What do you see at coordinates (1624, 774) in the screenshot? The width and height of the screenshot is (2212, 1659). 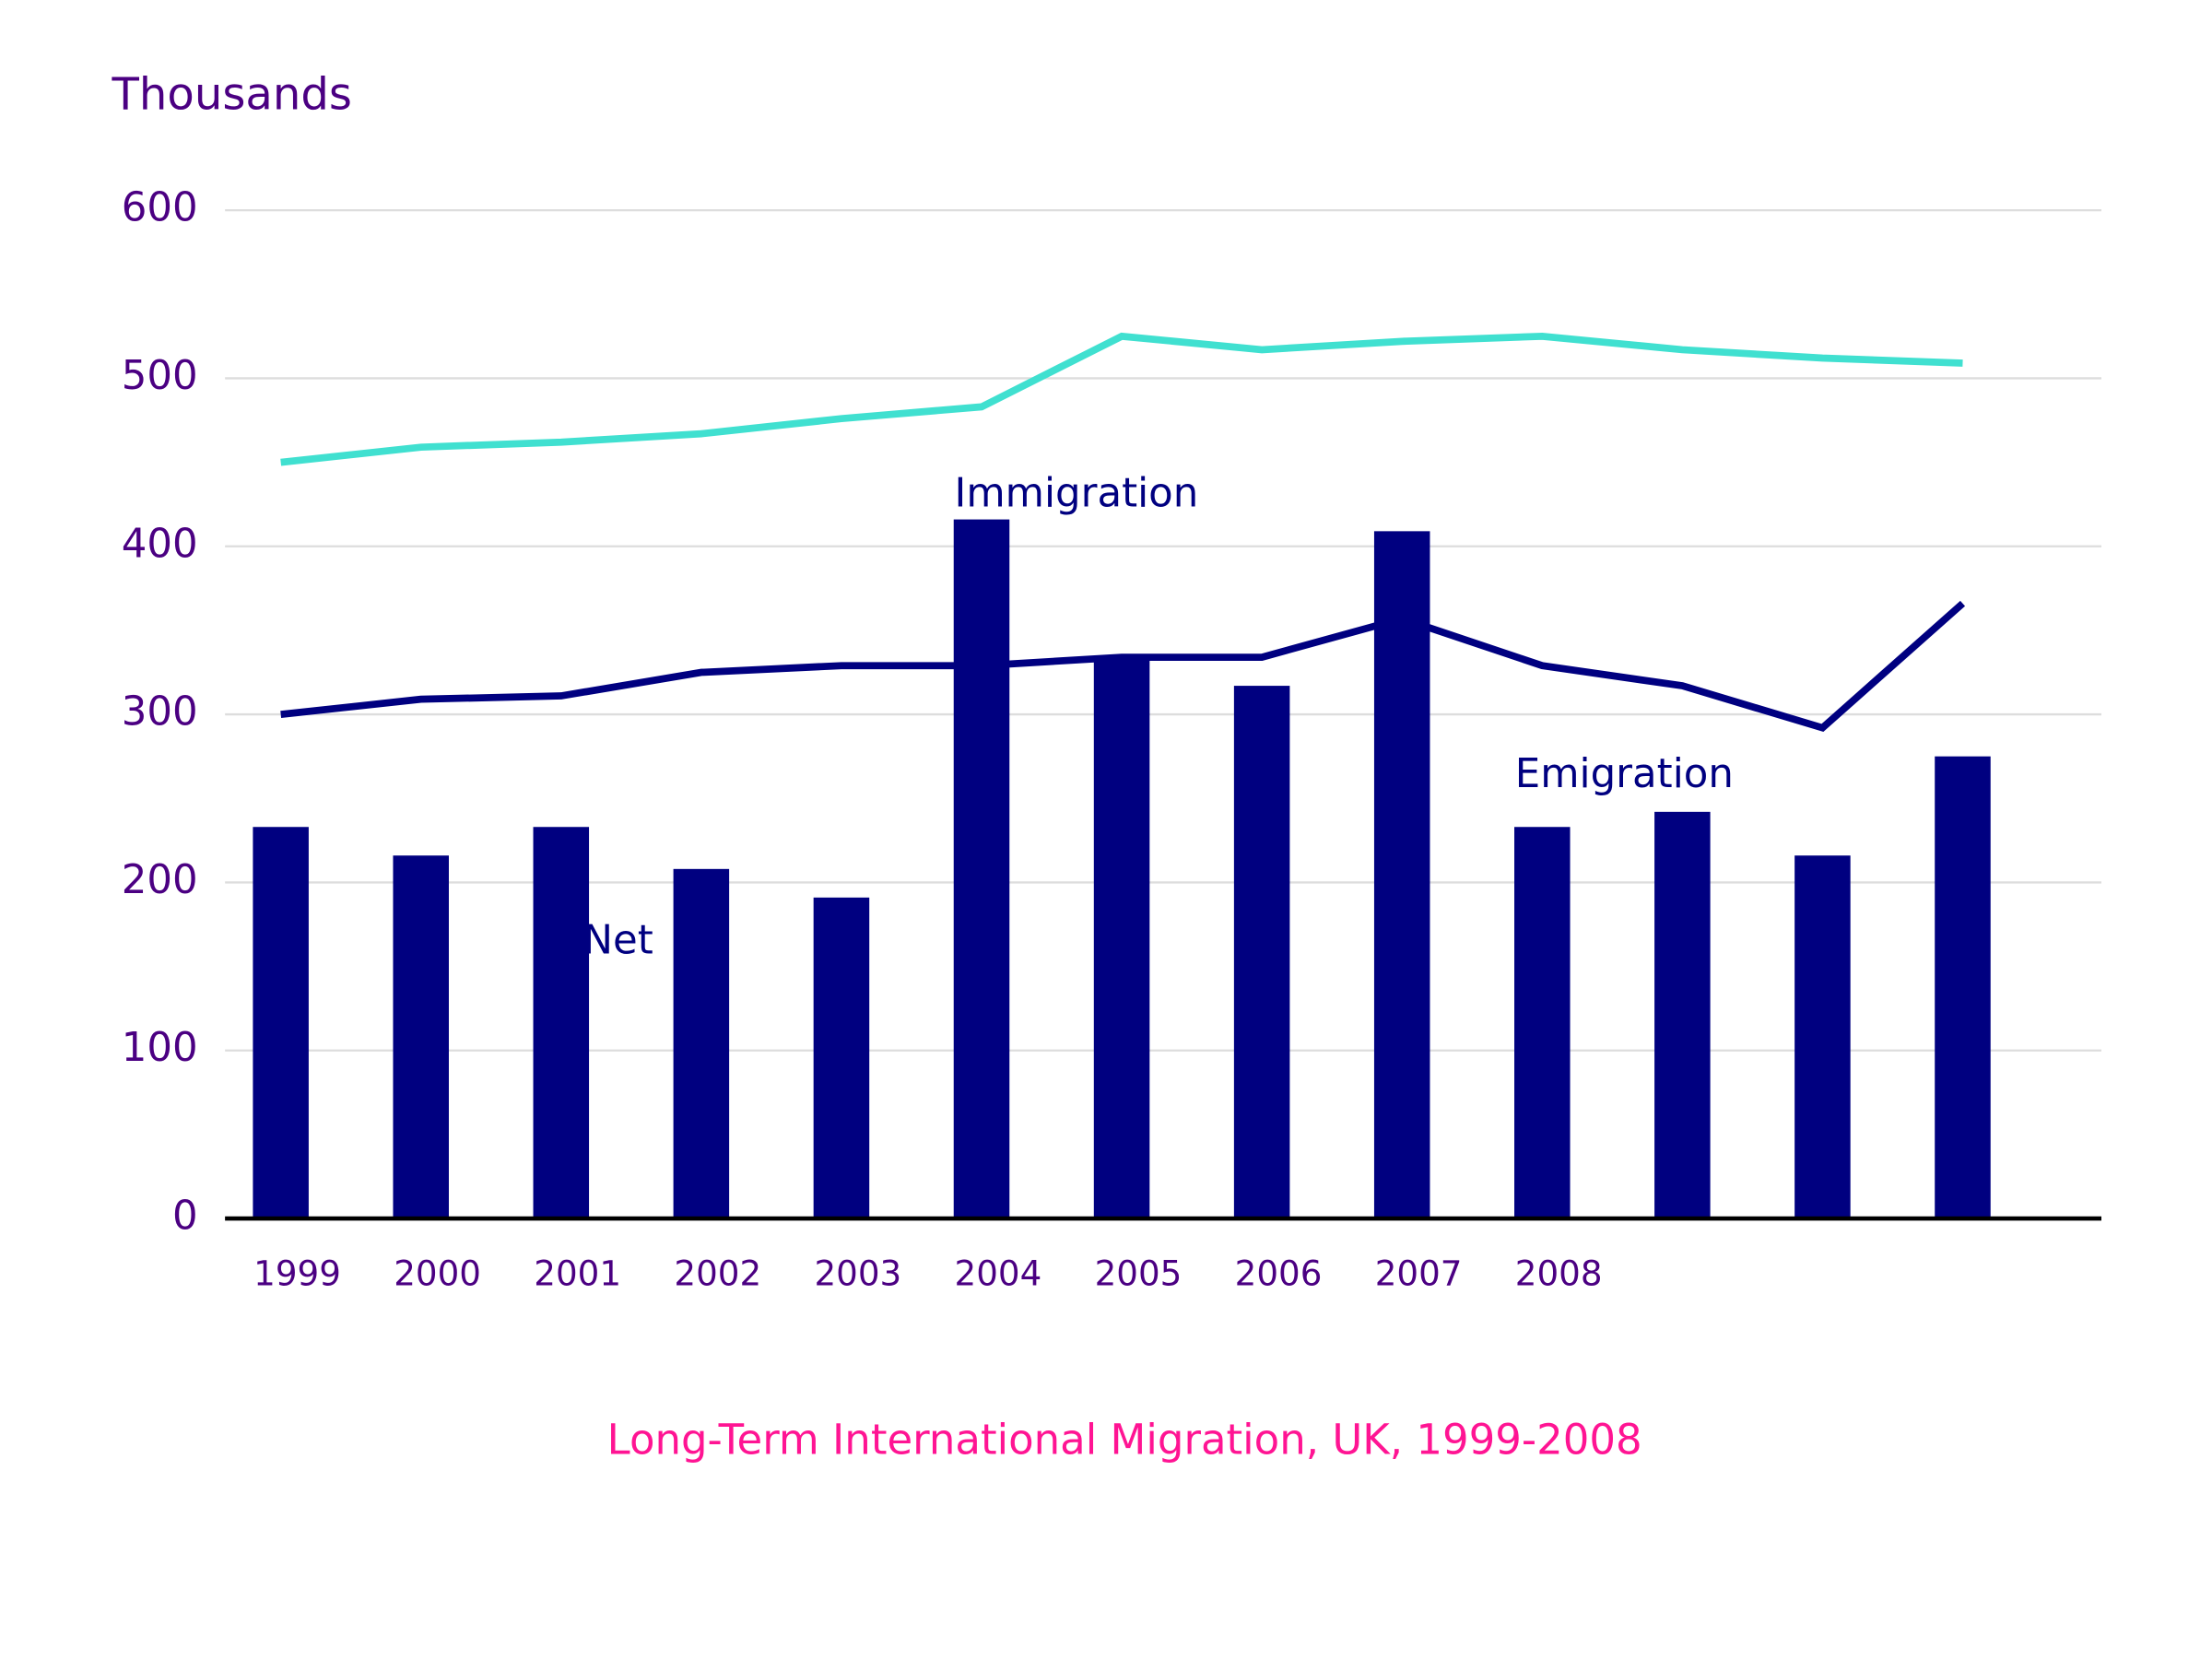 I see `annotation: Emigration` at bounding box center [1624, 774].